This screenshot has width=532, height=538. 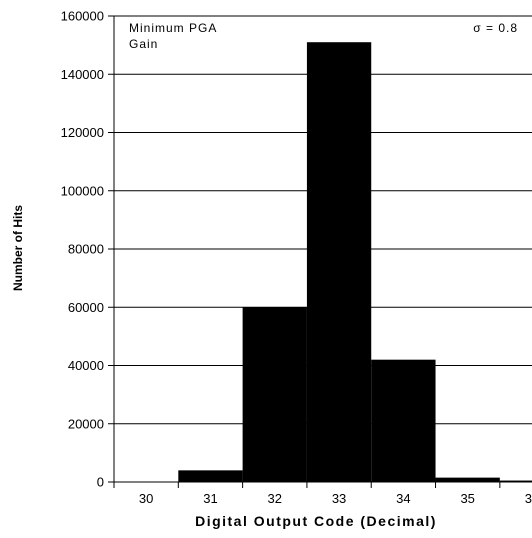 What do you see at coordinates (173, 28) in the screenshot?
I see `annotation-line-1: Minimum PGA` at bounding box center [173, 28].